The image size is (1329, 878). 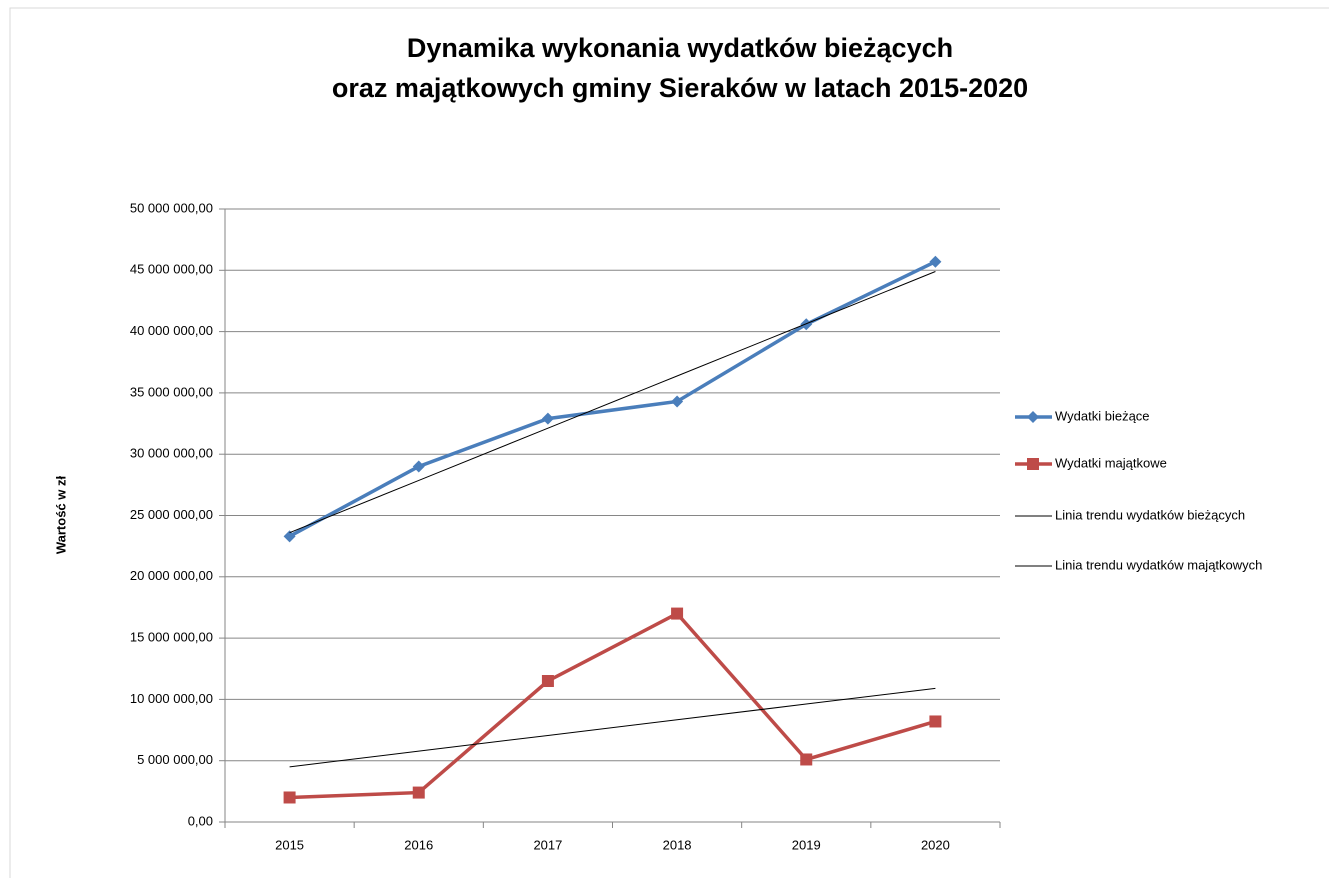 What do you see at coordinates (60, 514) in the screenshot?
I see `y-axis-label: Wartość w zł` at bounding box center [60, 514].